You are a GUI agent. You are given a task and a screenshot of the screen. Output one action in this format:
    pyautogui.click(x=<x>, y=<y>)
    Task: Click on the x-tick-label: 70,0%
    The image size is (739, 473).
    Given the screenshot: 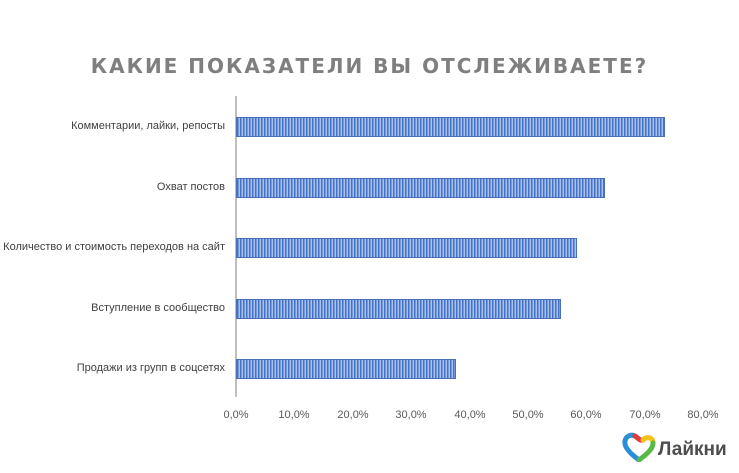 What is the action you would take?
    pyautogui.click(x=645, y=415)
    